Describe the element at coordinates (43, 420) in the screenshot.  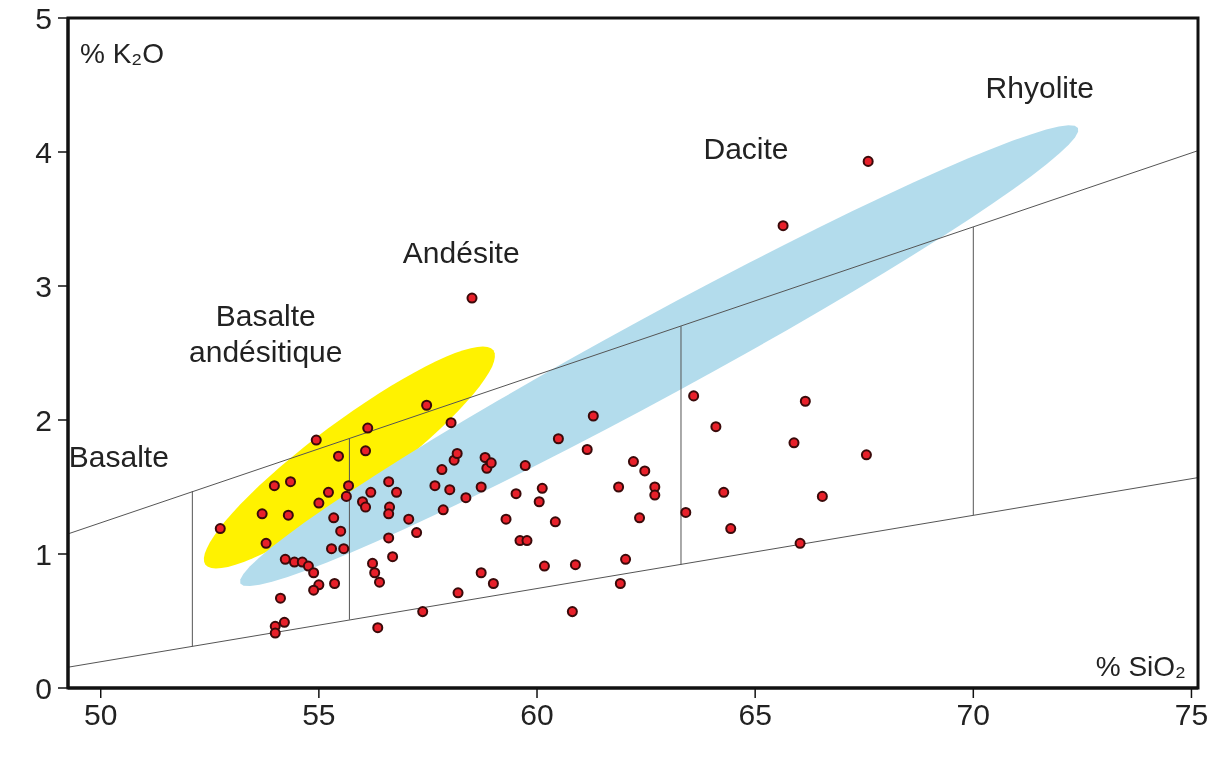
I see `y-tick-label: 2` at that location.